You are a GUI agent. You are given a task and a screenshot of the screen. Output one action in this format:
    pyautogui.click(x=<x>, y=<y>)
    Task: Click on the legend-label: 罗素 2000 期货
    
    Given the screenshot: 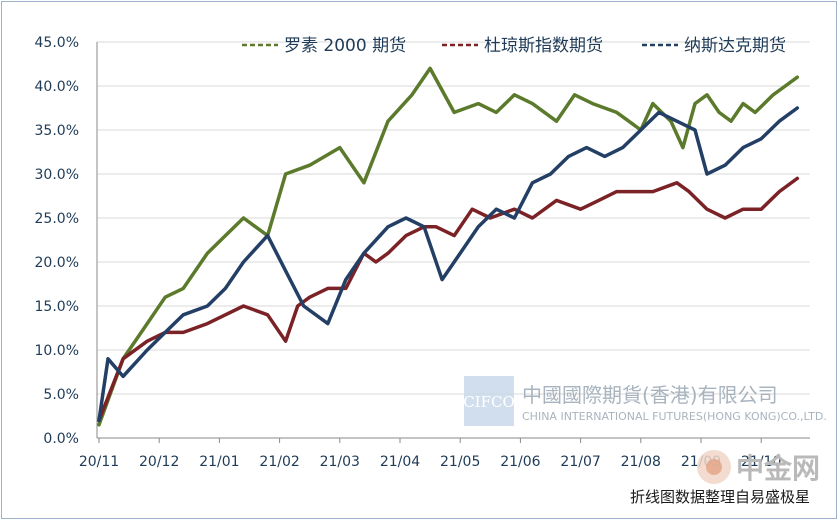 What is the action you would take?
    pyautogui.click(x=345, y=46)
    